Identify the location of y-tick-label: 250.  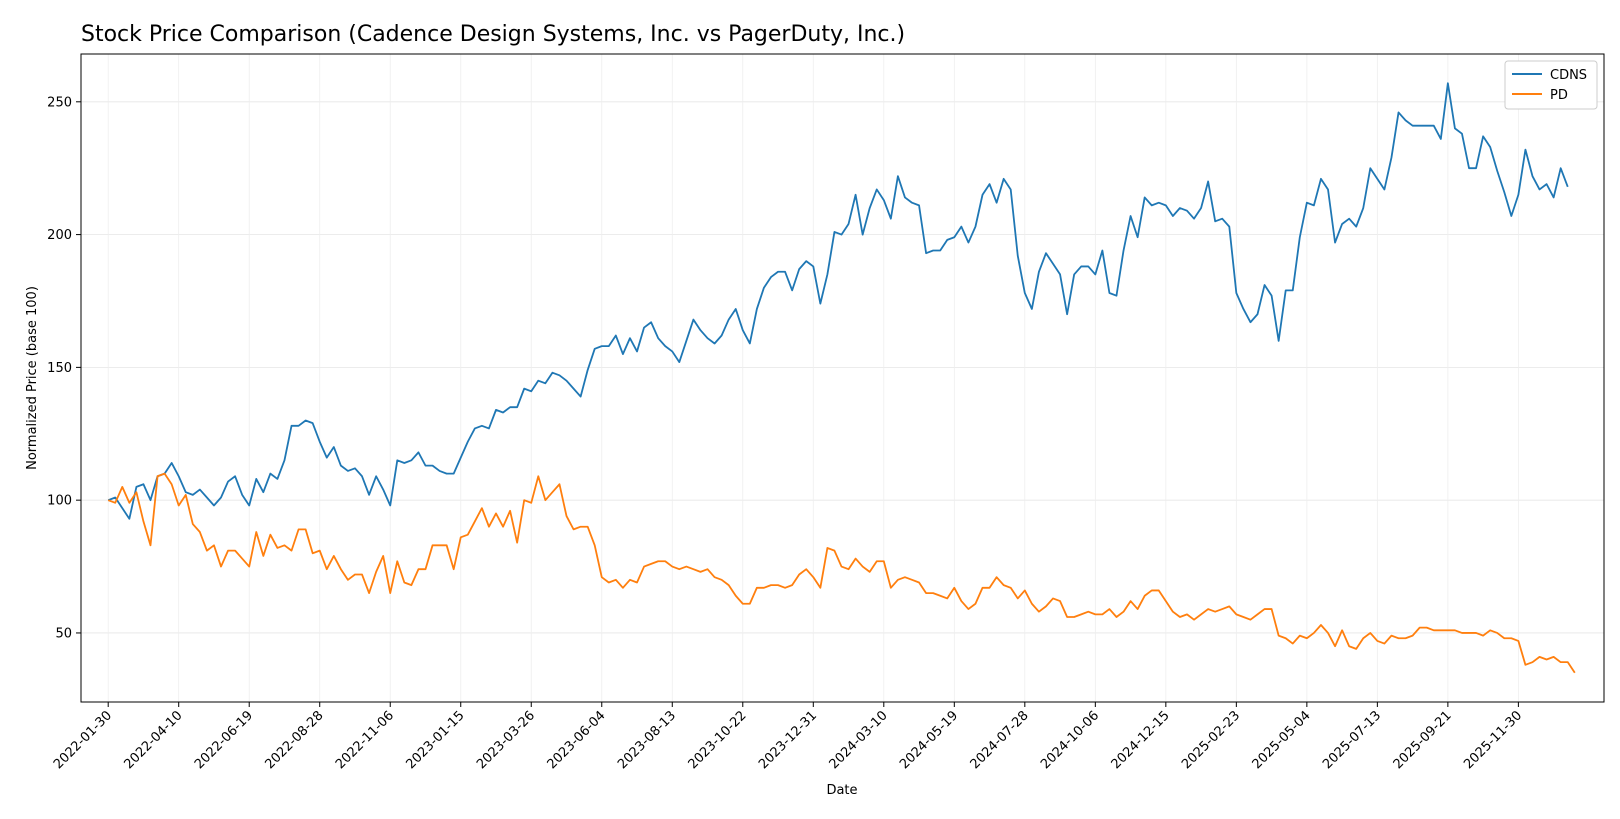
(59, 102).